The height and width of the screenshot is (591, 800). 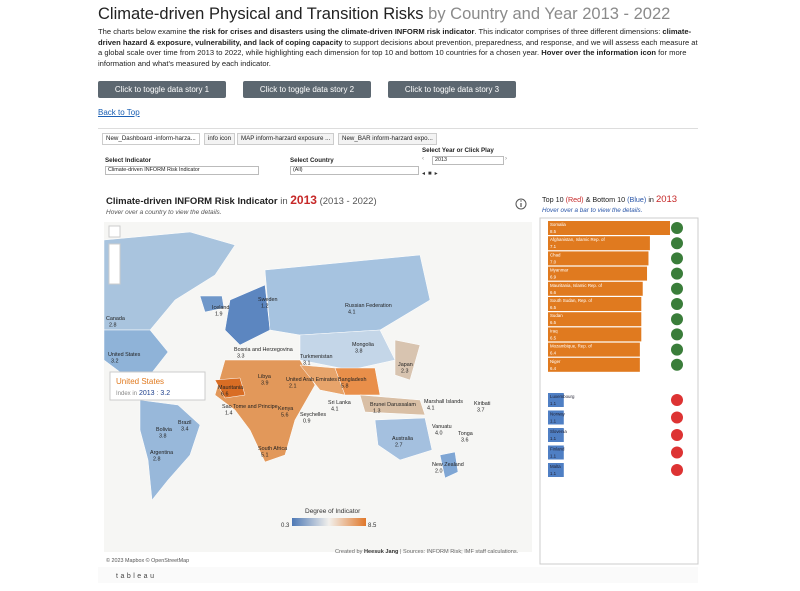 What do you see at coordinates (575, 199) in the screenshot?
I see `bar-title-part: (Red)` at bounding box center [575, 199].